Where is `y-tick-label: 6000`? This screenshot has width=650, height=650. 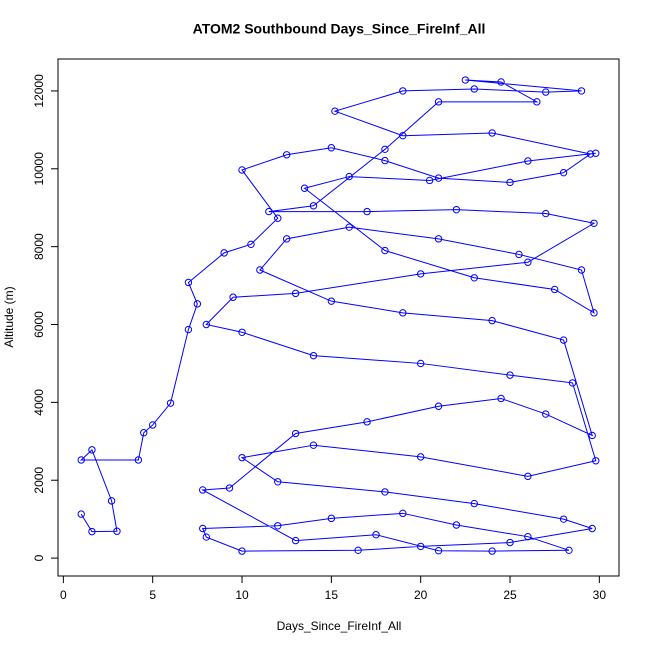 y-tick-label: 6000 is located at coordinates (39, 324).